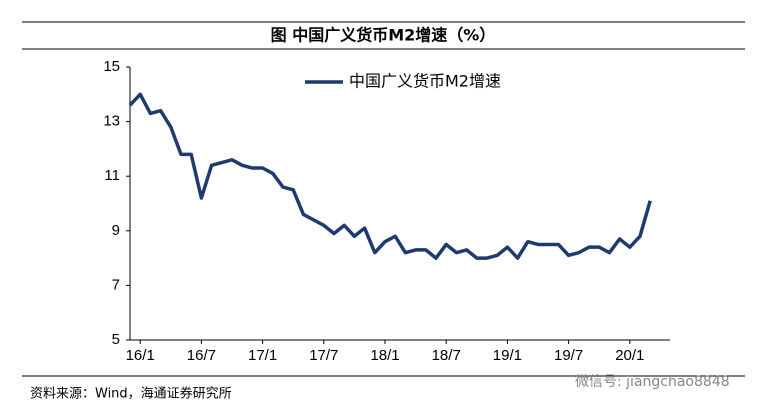  Describe the element at coordinates (425, 81) in the screenshot. I see `legend-label: 中国广义货币M2增速` at that location.